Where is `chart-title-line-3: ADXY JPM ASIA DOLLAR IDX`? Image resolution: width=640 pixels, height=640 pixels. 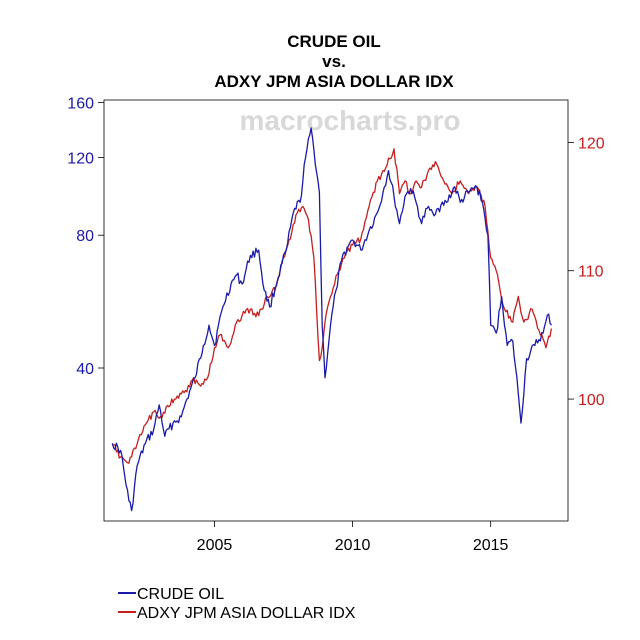 chart-title-line-3: ADXY JPM ASIA DOLLAR IDX is located at coordinates (334, 81).